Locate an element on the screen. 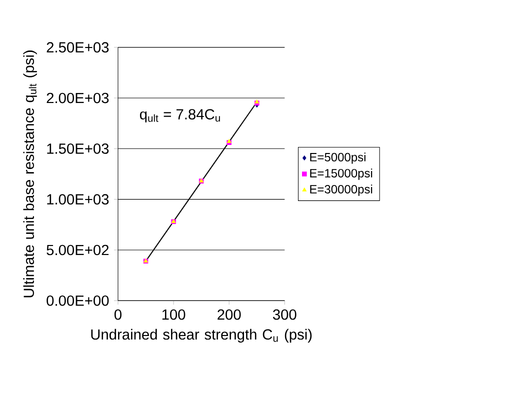  annotation: q$_{ult}$ = 7.84C$_{u}$ is located at coordinates (180, 116).